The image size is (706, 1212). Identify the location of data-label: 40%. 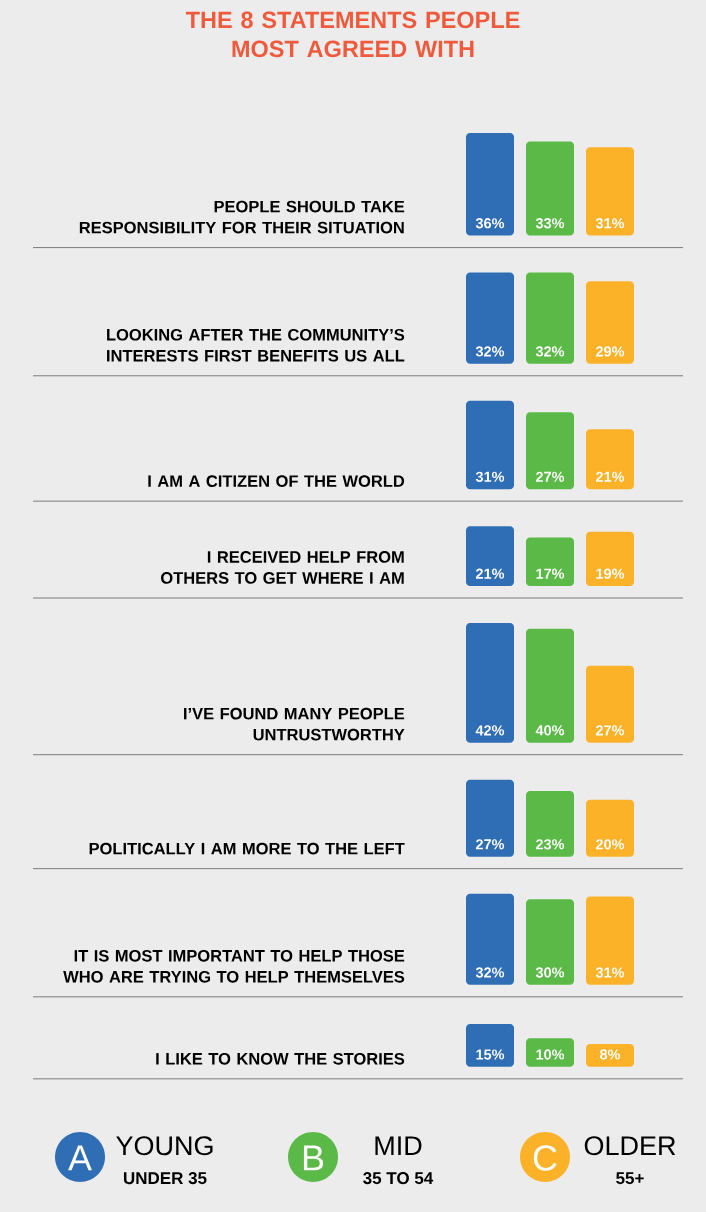
(550, 730).